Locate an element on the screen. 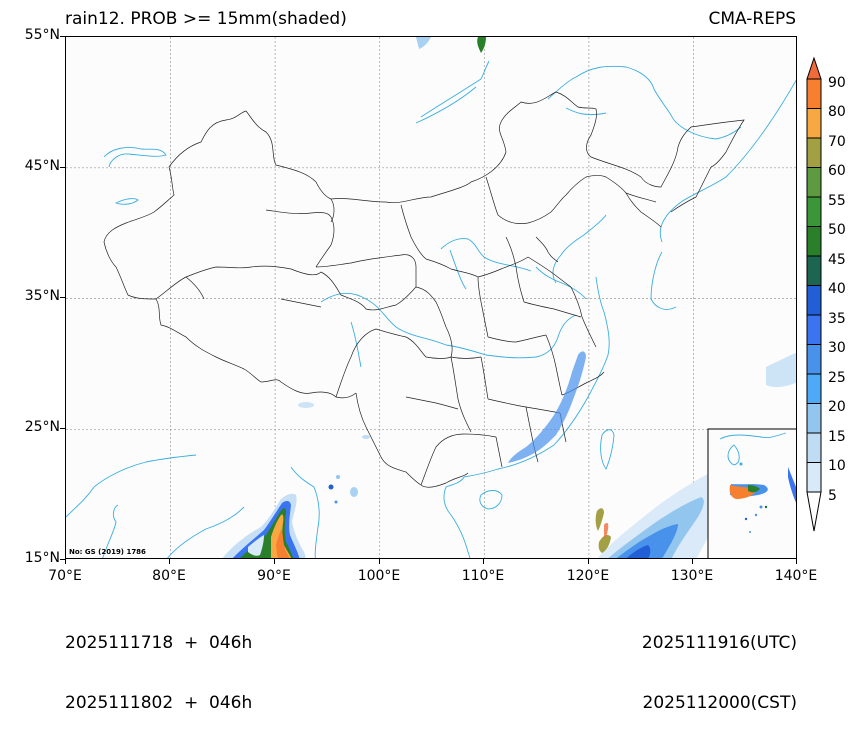 The height and width of the screenshot is (733, 860). colorbar-label: 40 is located at coordinates (837, 289).